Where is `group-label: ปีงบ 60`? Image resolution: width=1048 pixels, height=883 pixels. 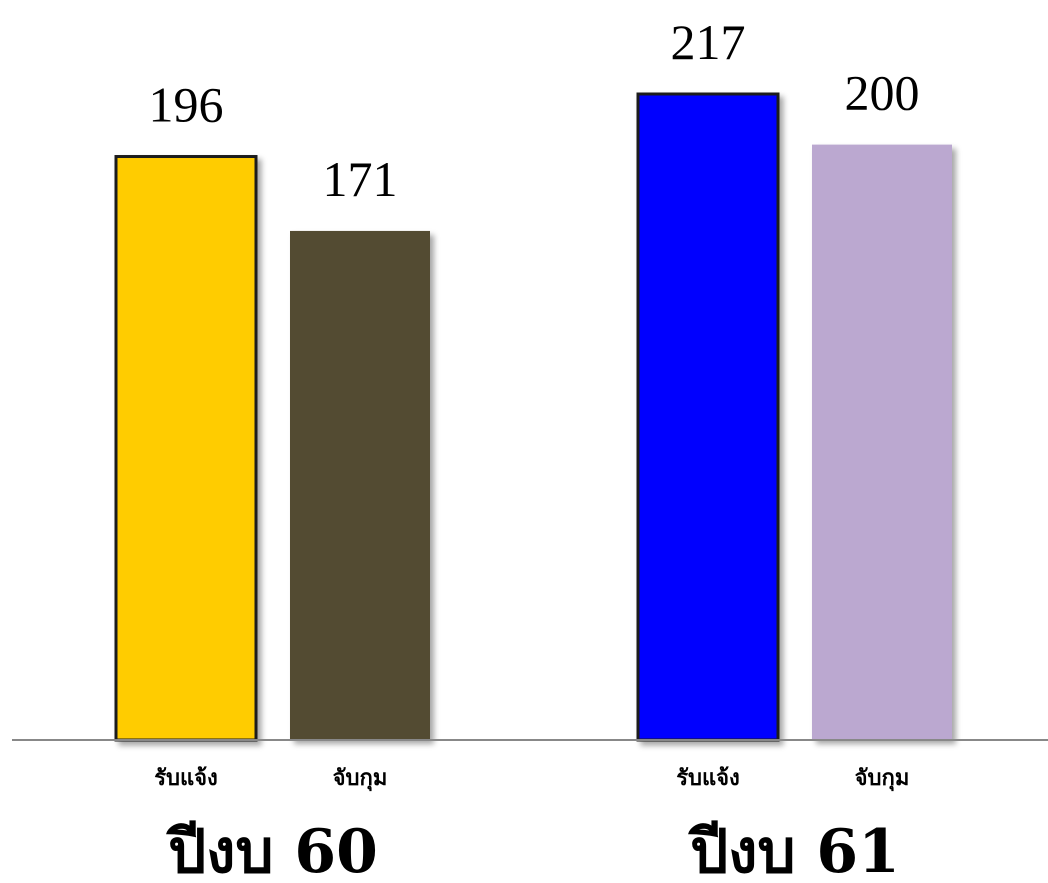 group-label: ปีงบ 60 is located at coordinates (271, 850).